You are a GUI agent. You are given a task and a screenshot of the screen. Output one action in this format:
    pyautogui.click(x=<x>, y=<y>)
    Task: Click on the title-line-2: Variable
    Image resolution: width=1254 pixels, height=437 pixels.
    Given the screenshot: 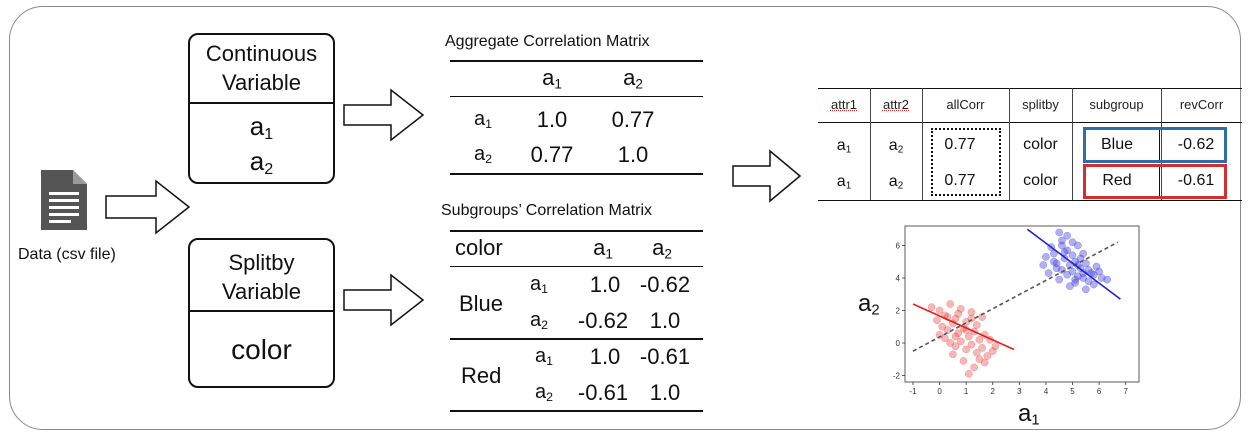 What is the action you would take?
    pyautogui.click(x=261, y=291)
    